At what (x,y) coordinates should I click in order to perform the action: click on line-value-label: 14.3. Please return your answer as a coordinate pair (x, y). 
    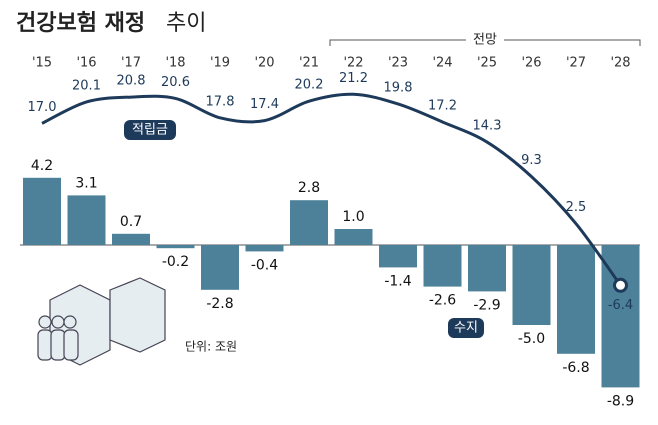
    Looking at the image, I should click on (487, 126).